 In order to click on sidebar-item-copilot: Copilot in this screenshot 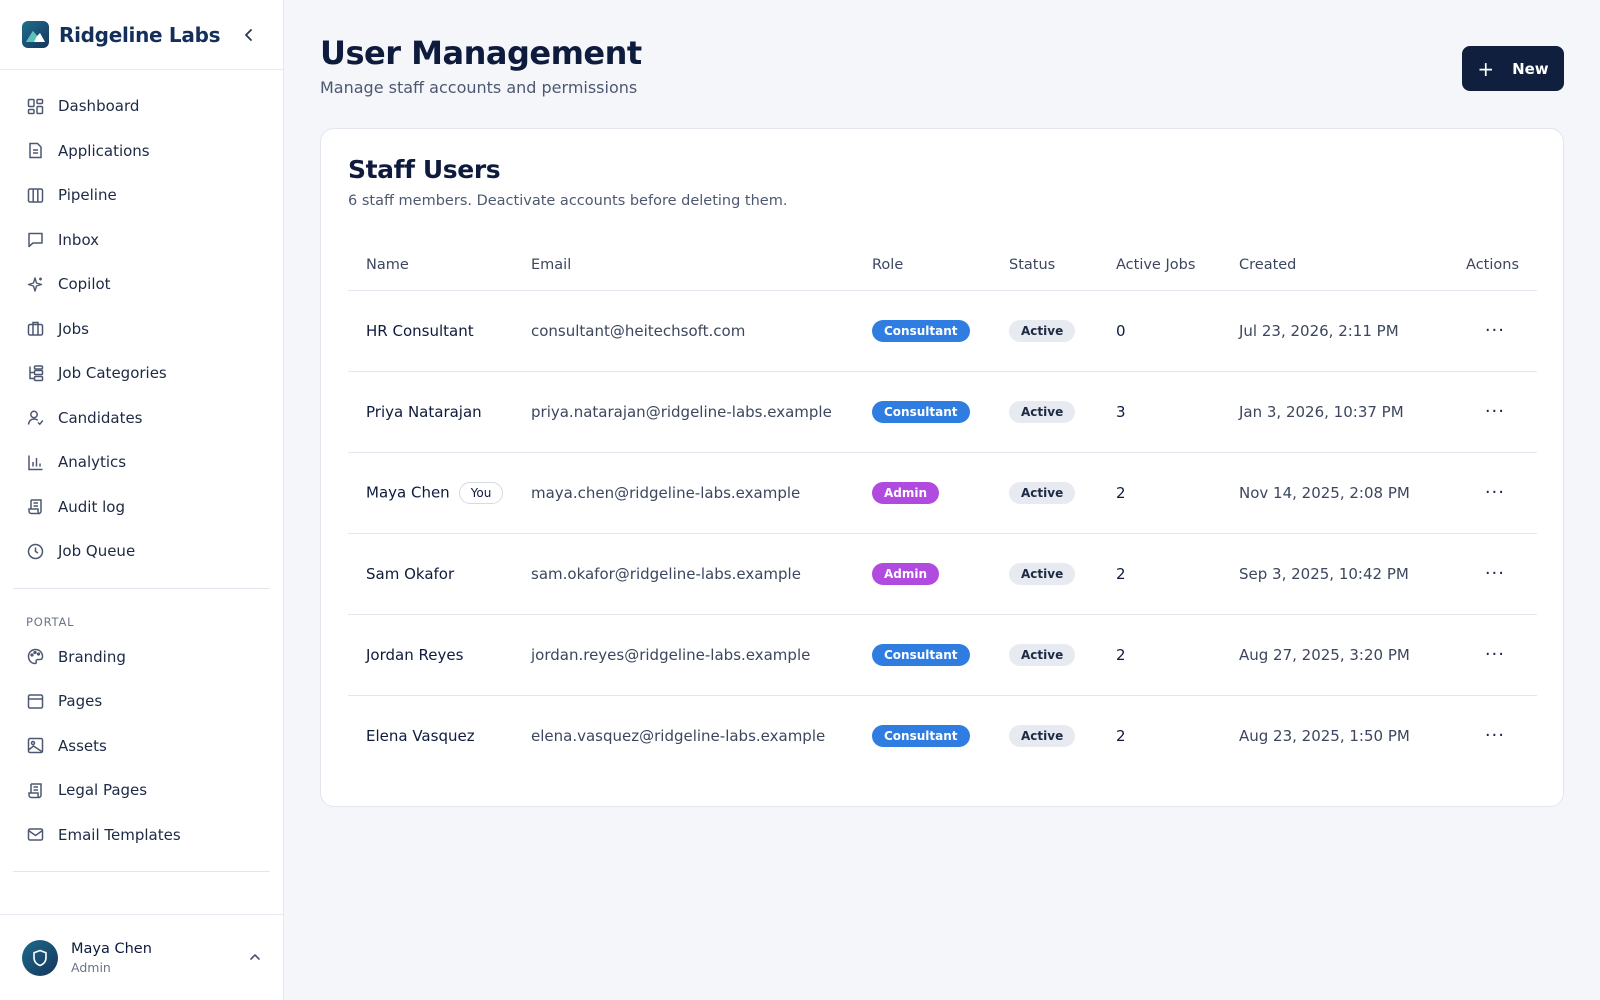, I will do `click(141, 284)`.